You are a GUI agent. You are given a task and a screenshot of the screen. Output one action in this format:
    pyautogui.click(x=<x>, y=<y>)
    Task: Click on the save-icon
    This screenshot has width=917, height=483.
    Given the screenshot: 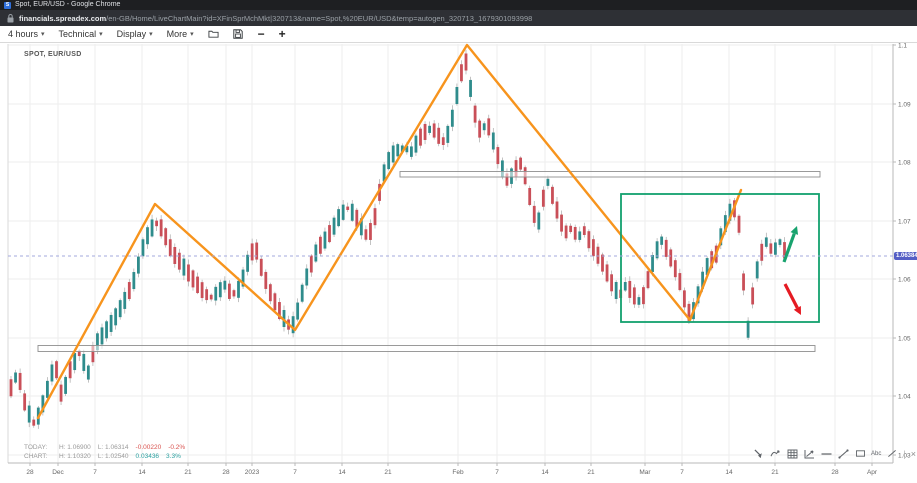 What is the action you would take?
    pyautogui.click(x=238, y=34)
    